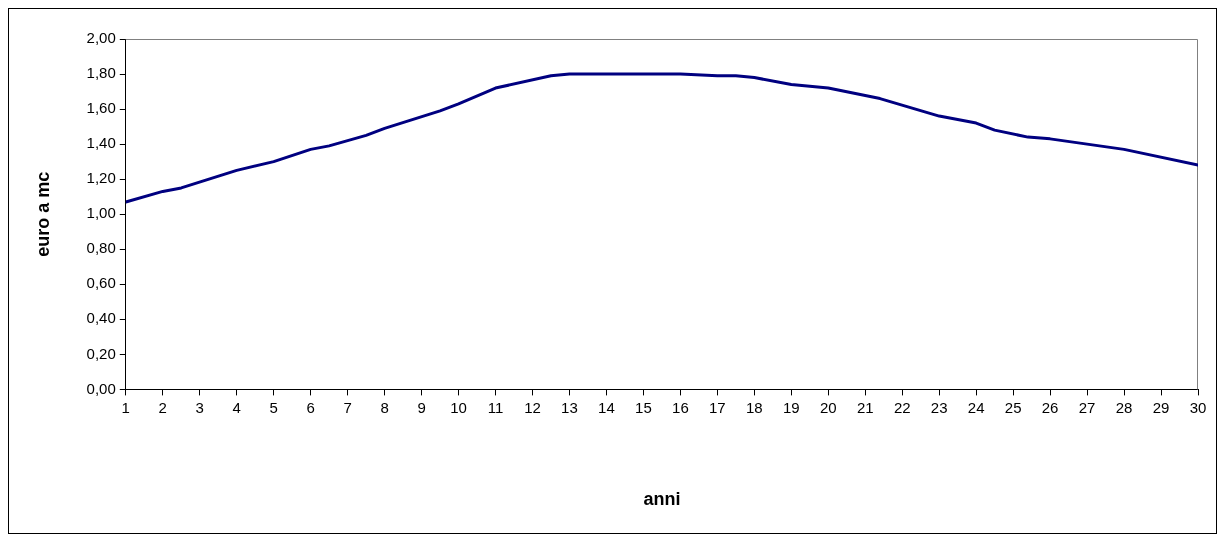 The width and height of the screenshot is (1225, 542). I want to click on y-tick-label: 1,40, so click(101, 143).